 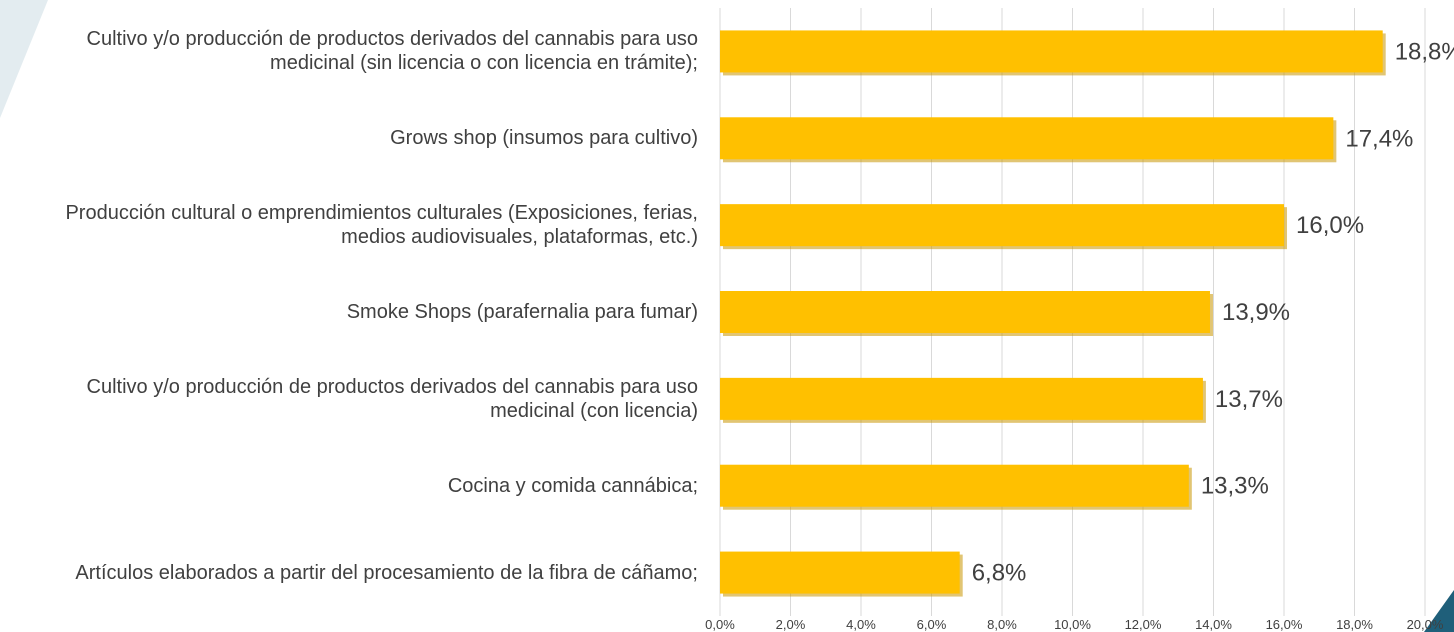 What do you see at coordinates (1235, 486) in the screenshot?
I see `data-label: 13,3%` at bounding box center [1235, 486].